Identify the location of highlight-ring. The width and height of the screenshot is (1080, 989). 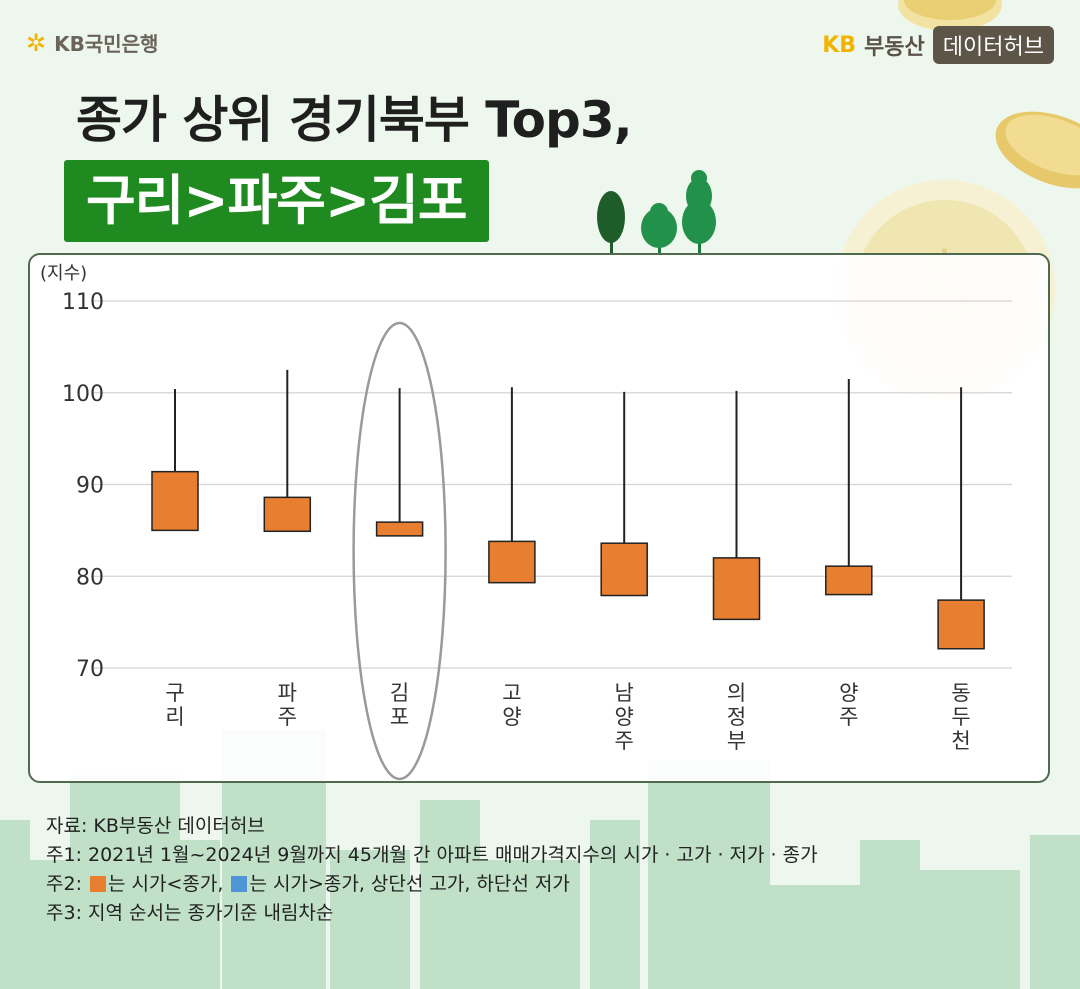
(399, 551).